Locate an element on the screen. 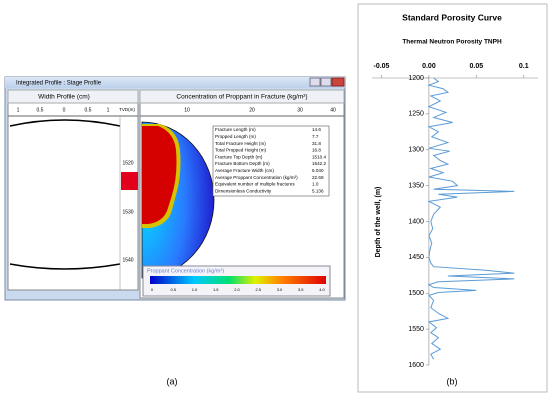 The image size is (550, 401). y-tick-label: 1350 is located at coordinates (416, 185).